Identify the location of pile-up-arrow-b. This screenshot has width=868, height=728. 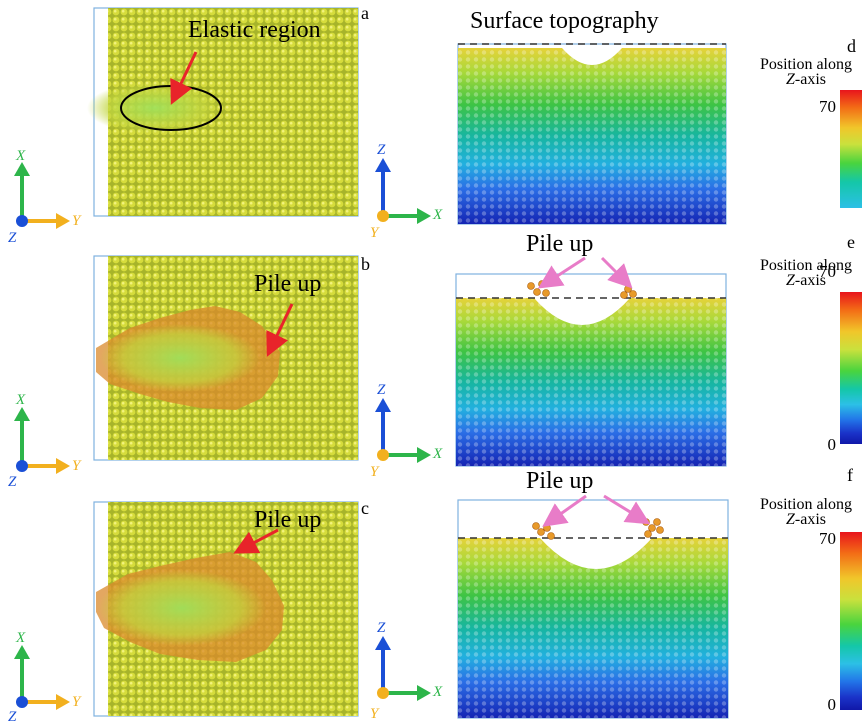
(280, 330).